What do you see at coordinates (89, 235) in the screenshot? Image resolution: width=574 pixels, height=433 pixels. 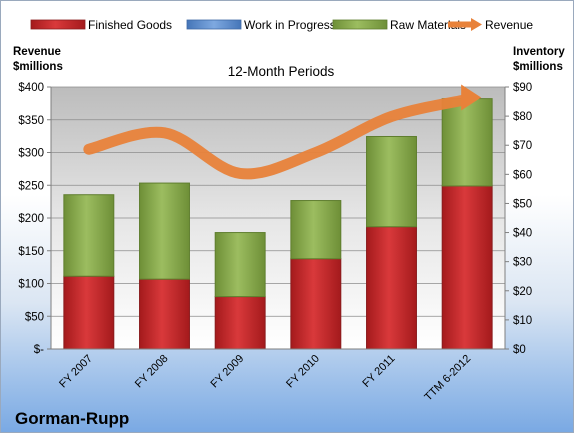 I see `bar-raw-materials-fy-2007` at bounding box center [89, 235].